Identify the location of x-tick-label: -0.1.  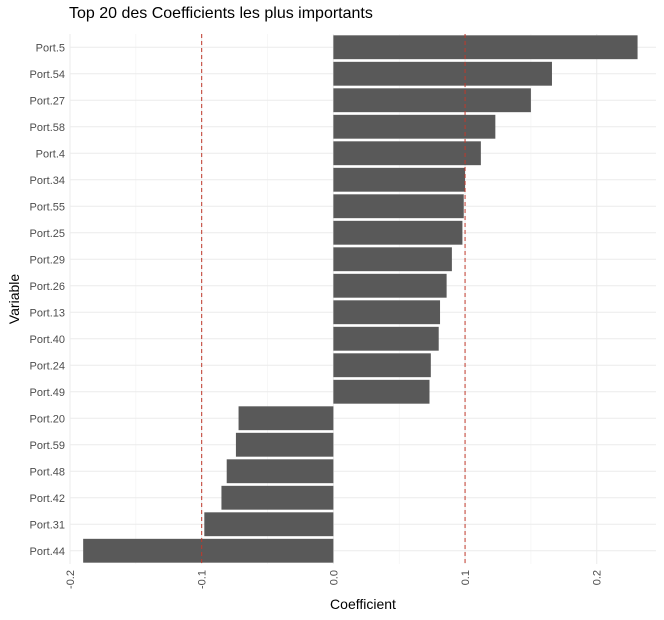
(203, 579).